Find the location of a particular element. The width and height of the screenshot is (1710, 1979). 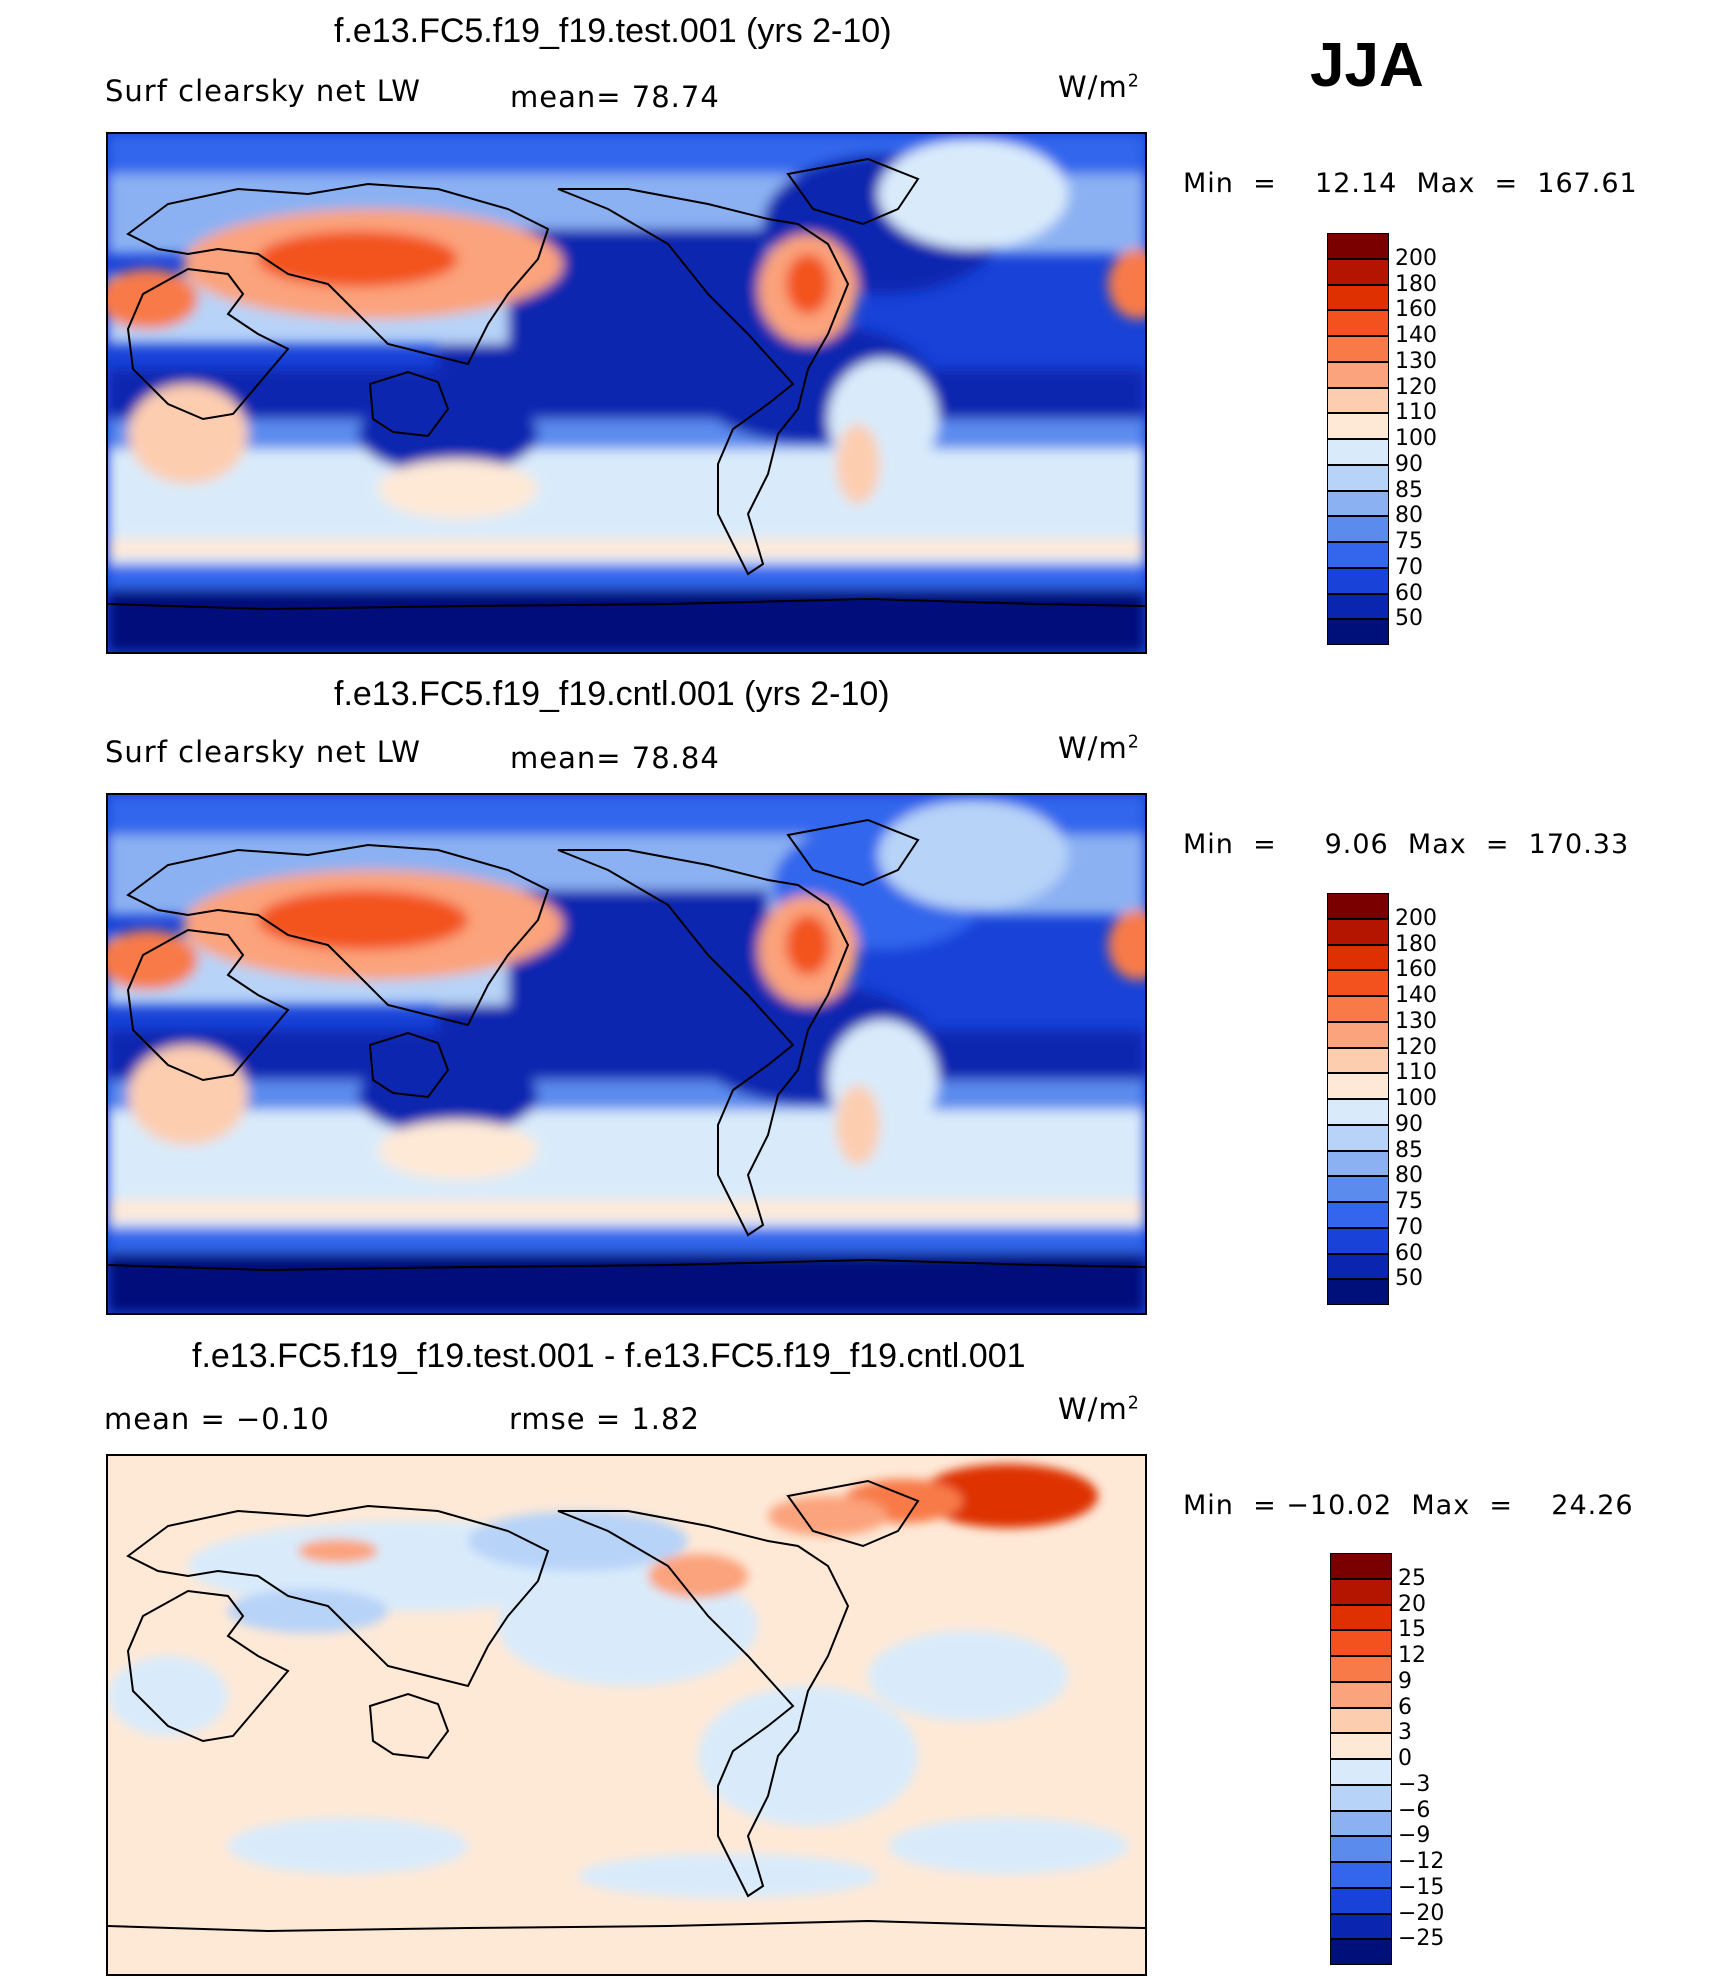

colorbar-level-label: 9 is located at coordinates (1405, 1681).